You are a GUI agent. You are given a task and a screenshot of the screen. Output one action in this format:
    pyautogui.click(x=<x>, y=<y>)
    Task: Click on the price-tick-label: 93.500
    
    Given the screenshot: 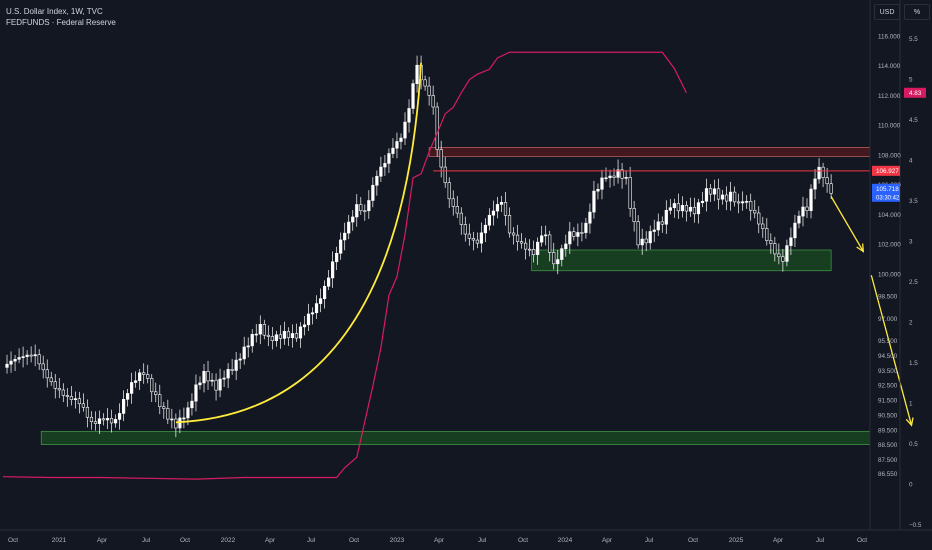 What is the action you would take?
    pyautogui.click(x=888, y=371)
    